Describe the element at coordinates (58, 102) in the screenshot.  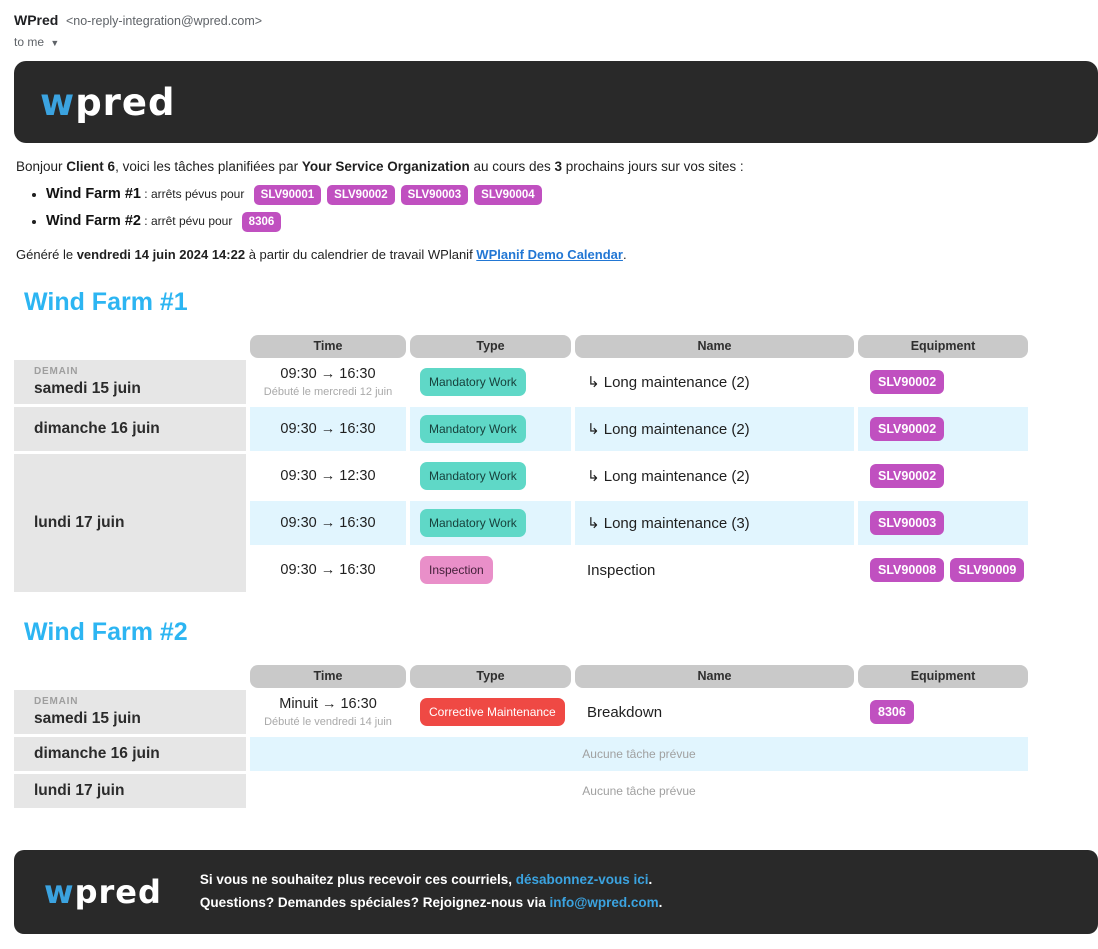
I see `logo-w: w` at that location.